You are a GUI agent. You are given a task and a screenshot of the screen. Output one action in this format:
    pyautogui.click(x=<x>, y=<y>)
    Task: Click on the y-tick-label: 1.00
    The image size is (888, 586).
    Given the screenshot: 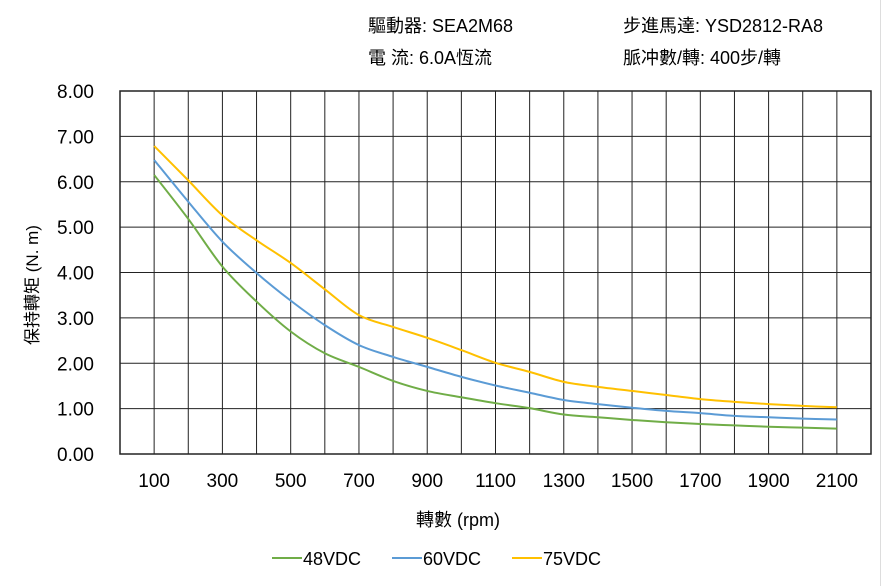 What is the action you would take?
    pyautogui.click(x=75, y=410)
    